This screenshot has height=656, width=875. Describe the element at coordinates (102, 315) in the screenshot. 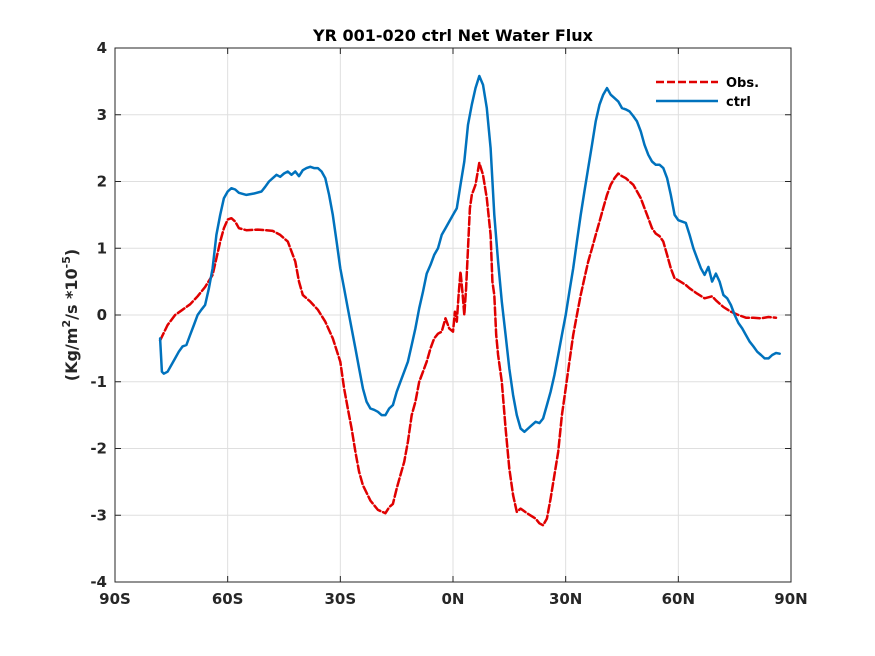

I see `y-tick-label: 0` at that location.